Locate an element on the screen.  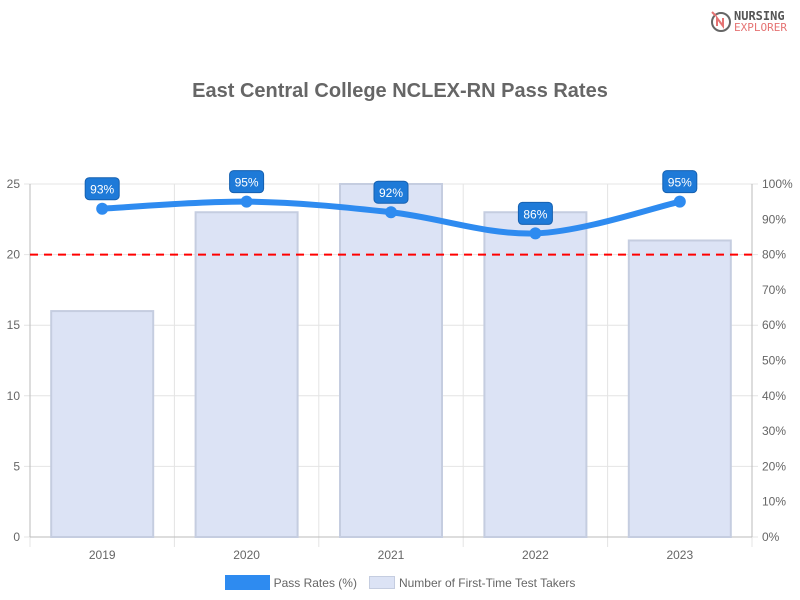
x-tick-label: 2019 is located at coordinates (102, 555).